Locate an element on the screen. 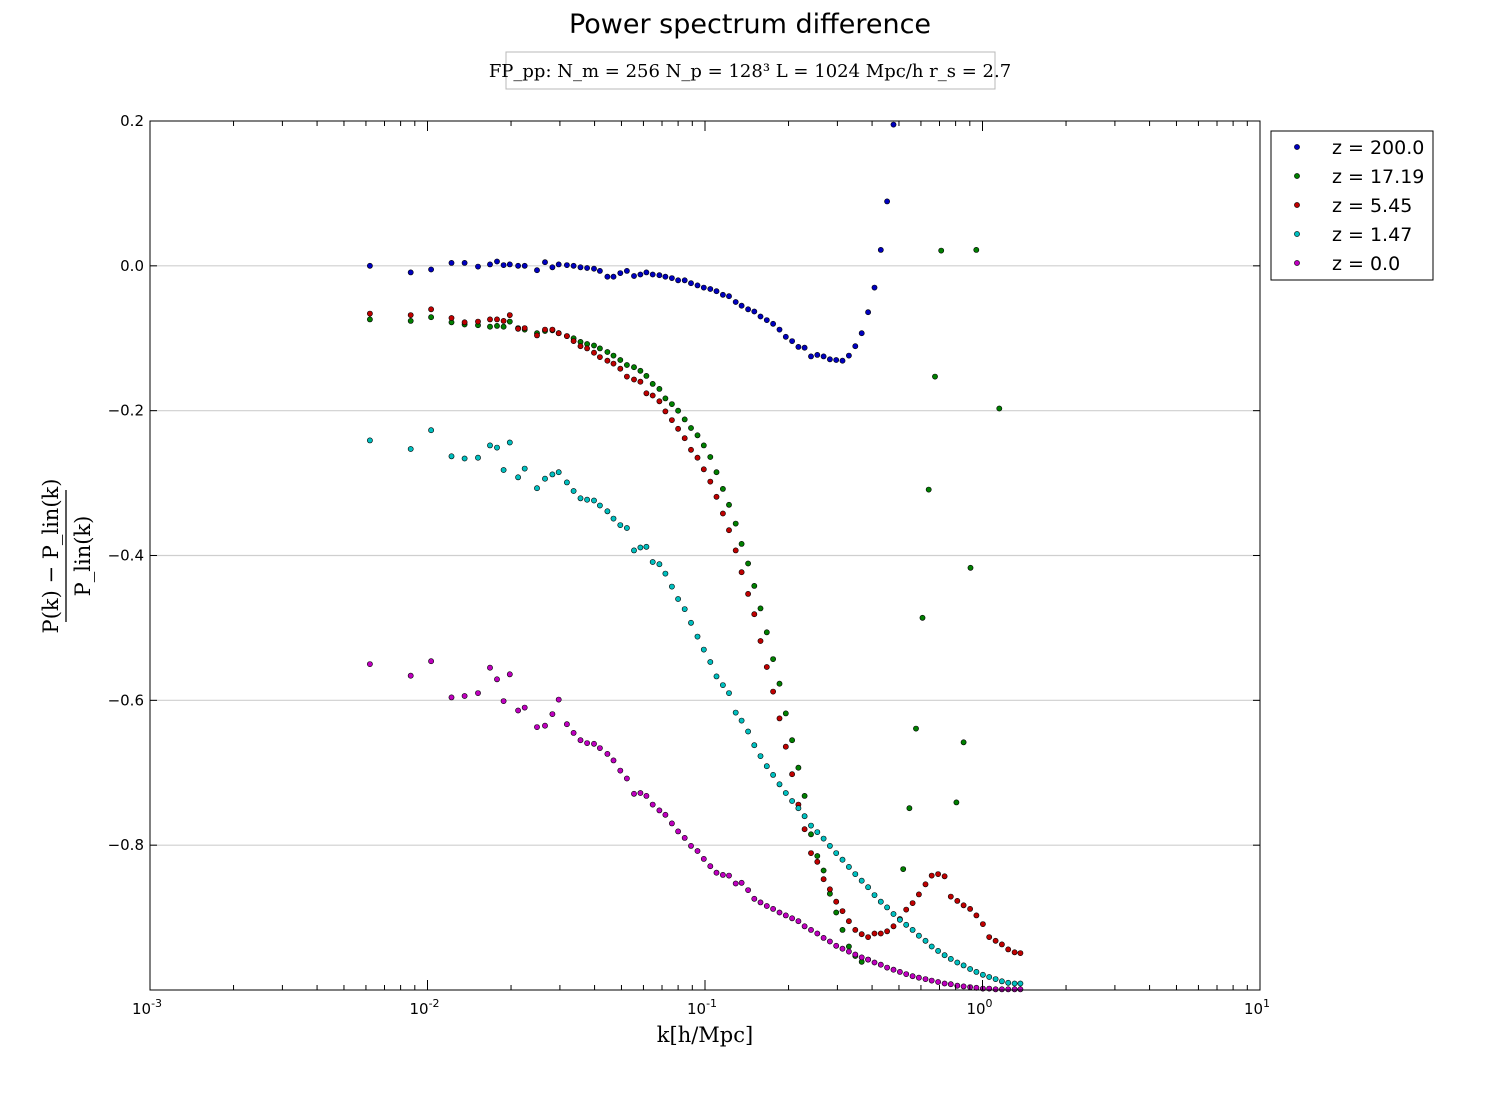 The height and width of the screenshot is (1100, 1500). x-tick-label: 10⁻³ is located at coordinates (147, 1007).